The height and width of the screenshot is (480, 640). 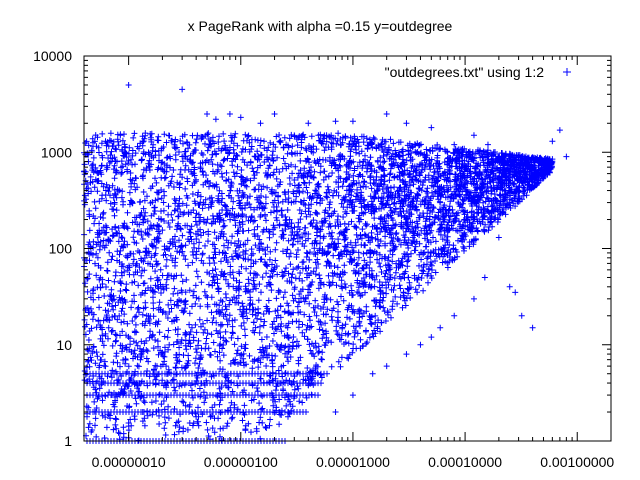 What do you see at coordinates (56, 152) in the screenshot?
I see `y-tick-label: 1000` at bounding box center [56, 152].